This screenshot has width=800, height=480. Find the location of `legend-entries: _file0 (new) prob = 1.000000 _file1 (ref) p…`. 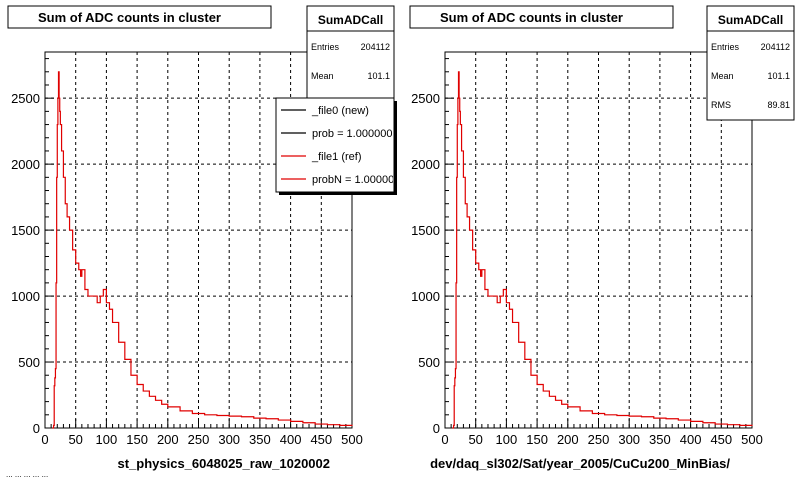

legend-entries: _file0 (new) prob = 1.000000 _file1 (ref) p… is located at coordinates (340, 145).